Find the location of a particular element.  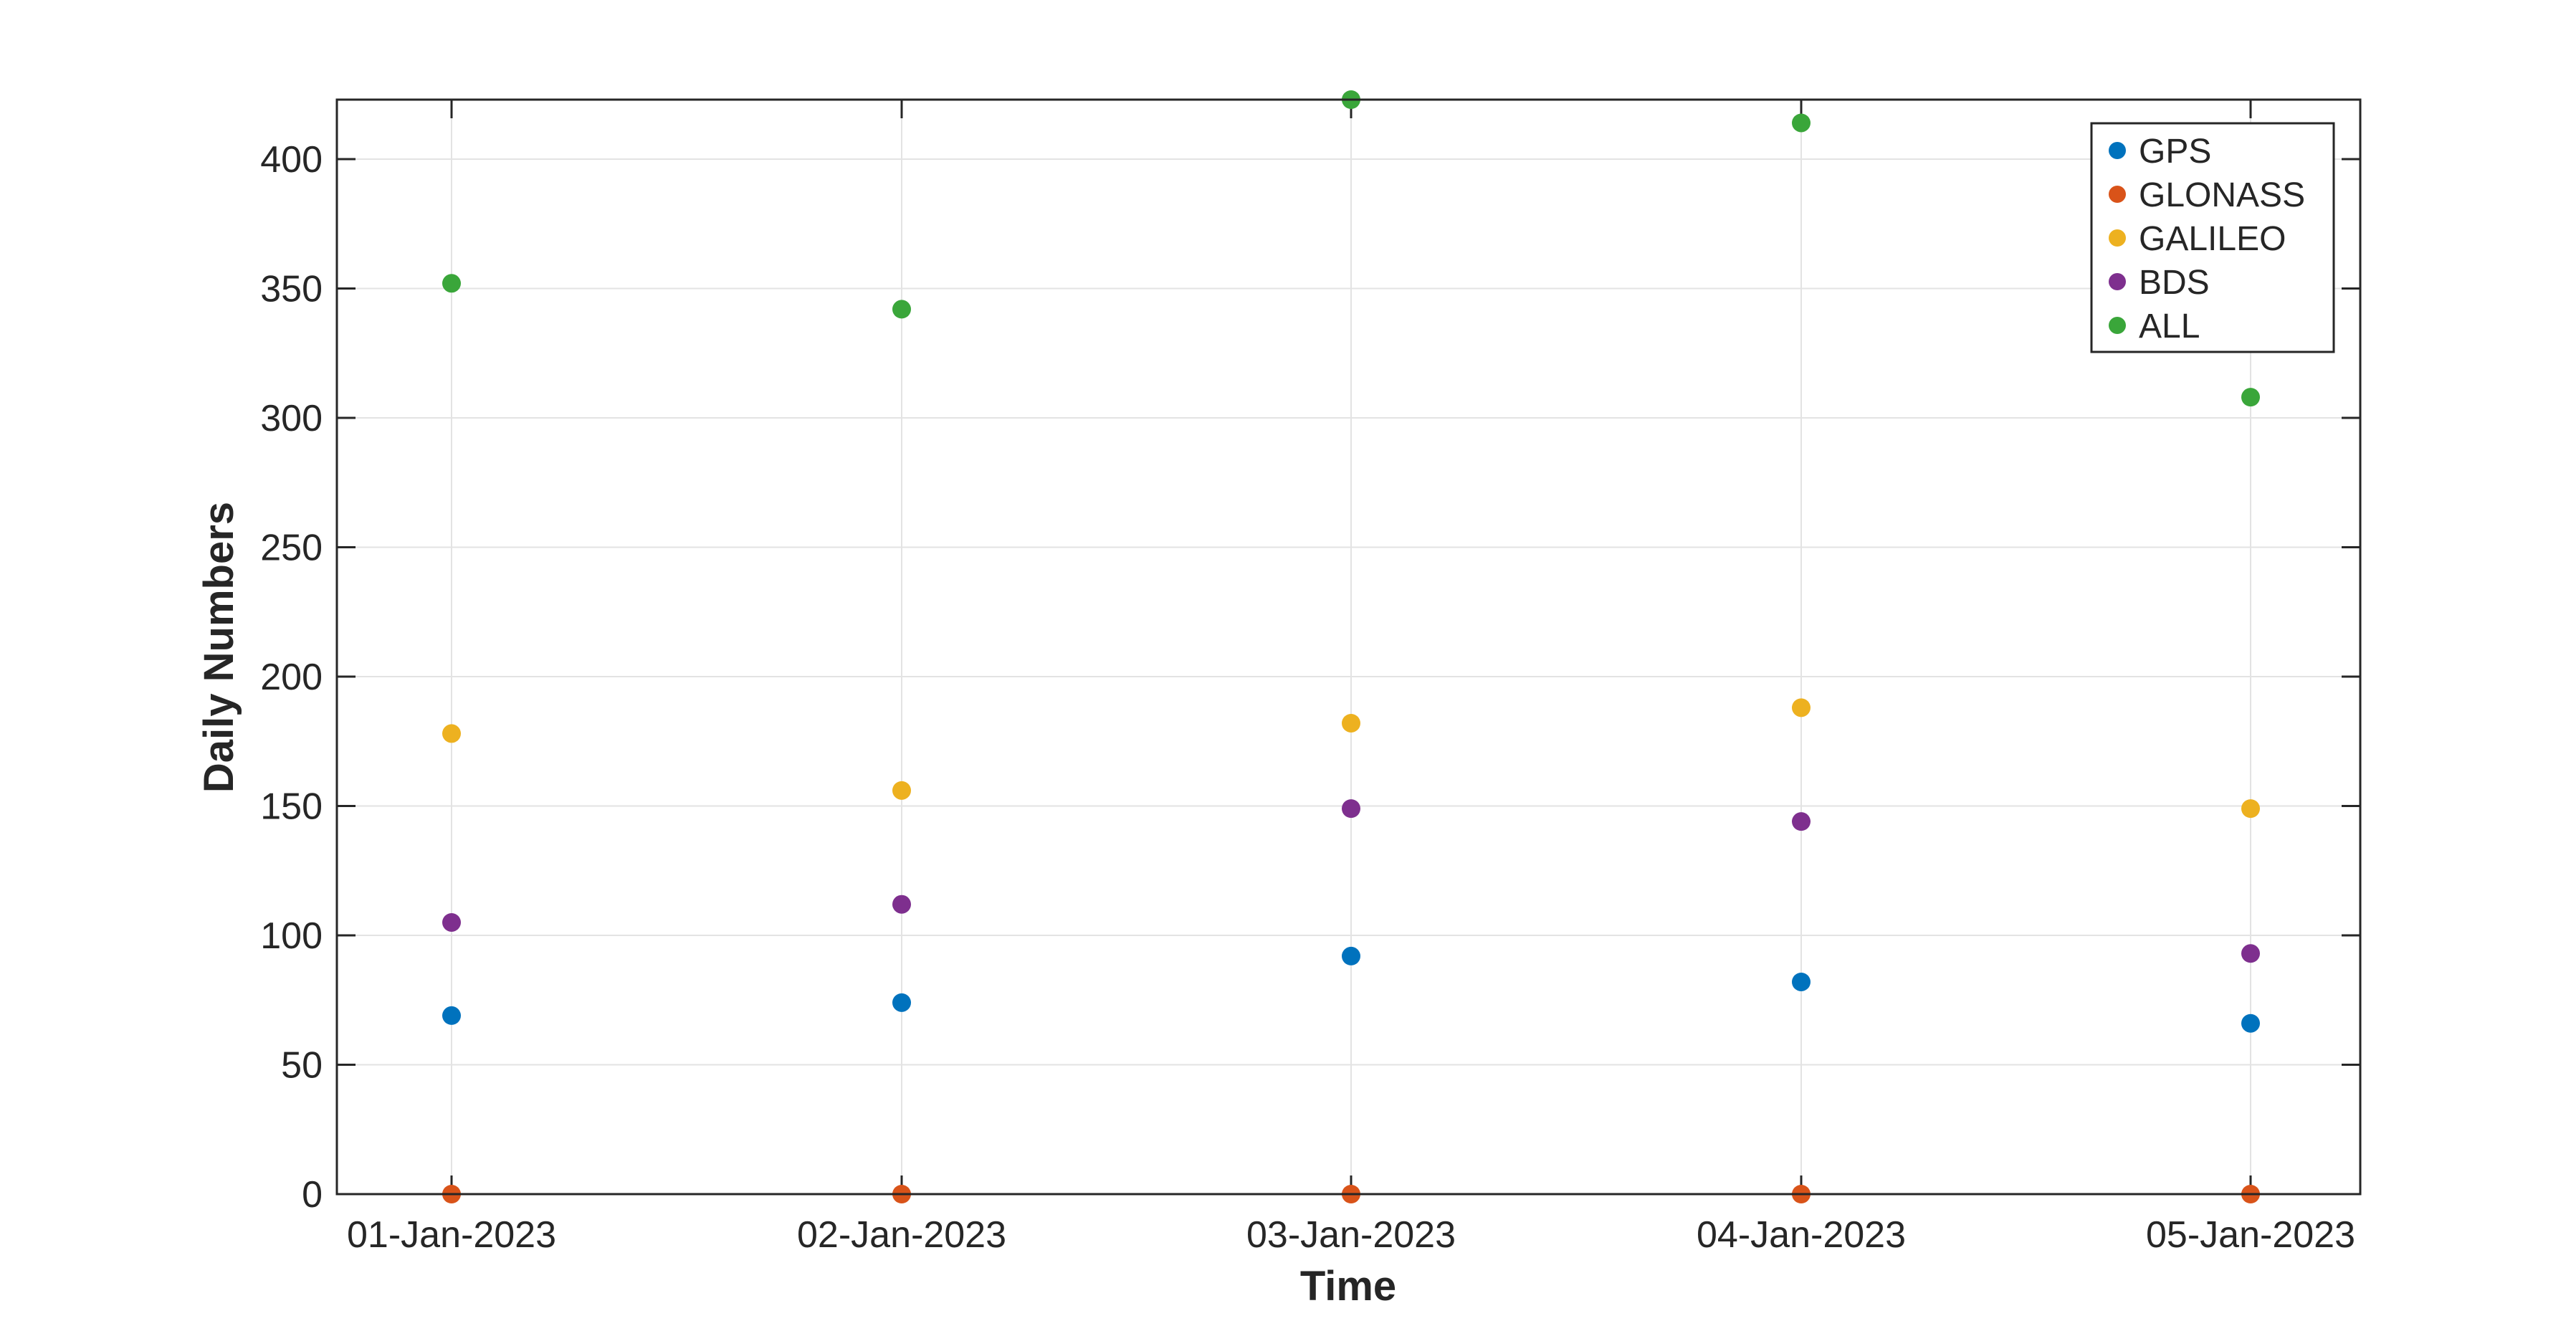

y-tick-label: 250 is located at coordinates (291, 548).